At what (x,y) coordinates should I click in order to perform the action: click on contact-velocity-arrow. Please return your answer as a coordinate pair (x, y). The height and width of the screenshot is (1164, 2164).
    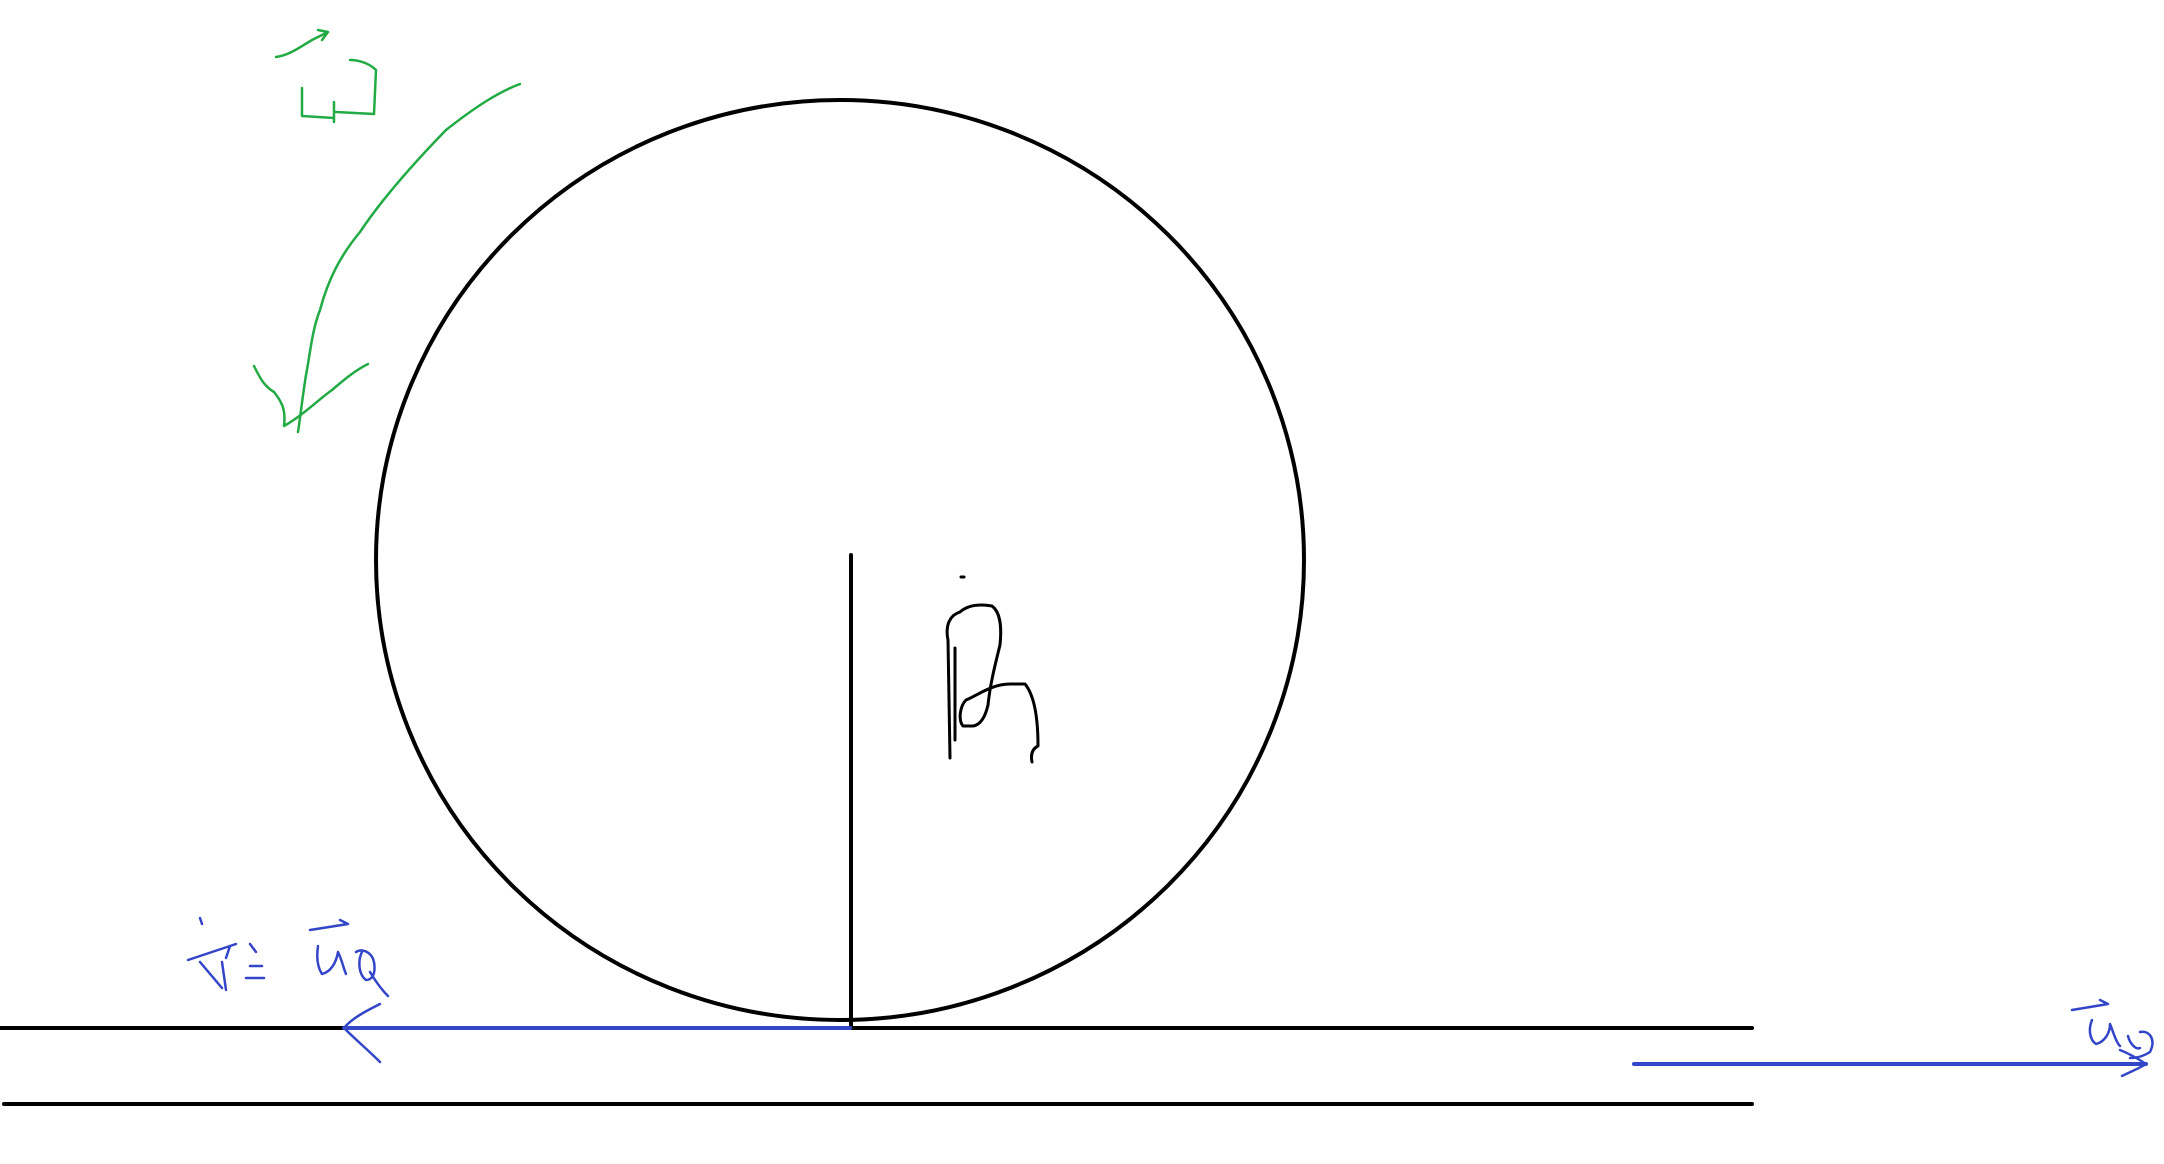
    Looking at the image, I should click on (597, 1033).